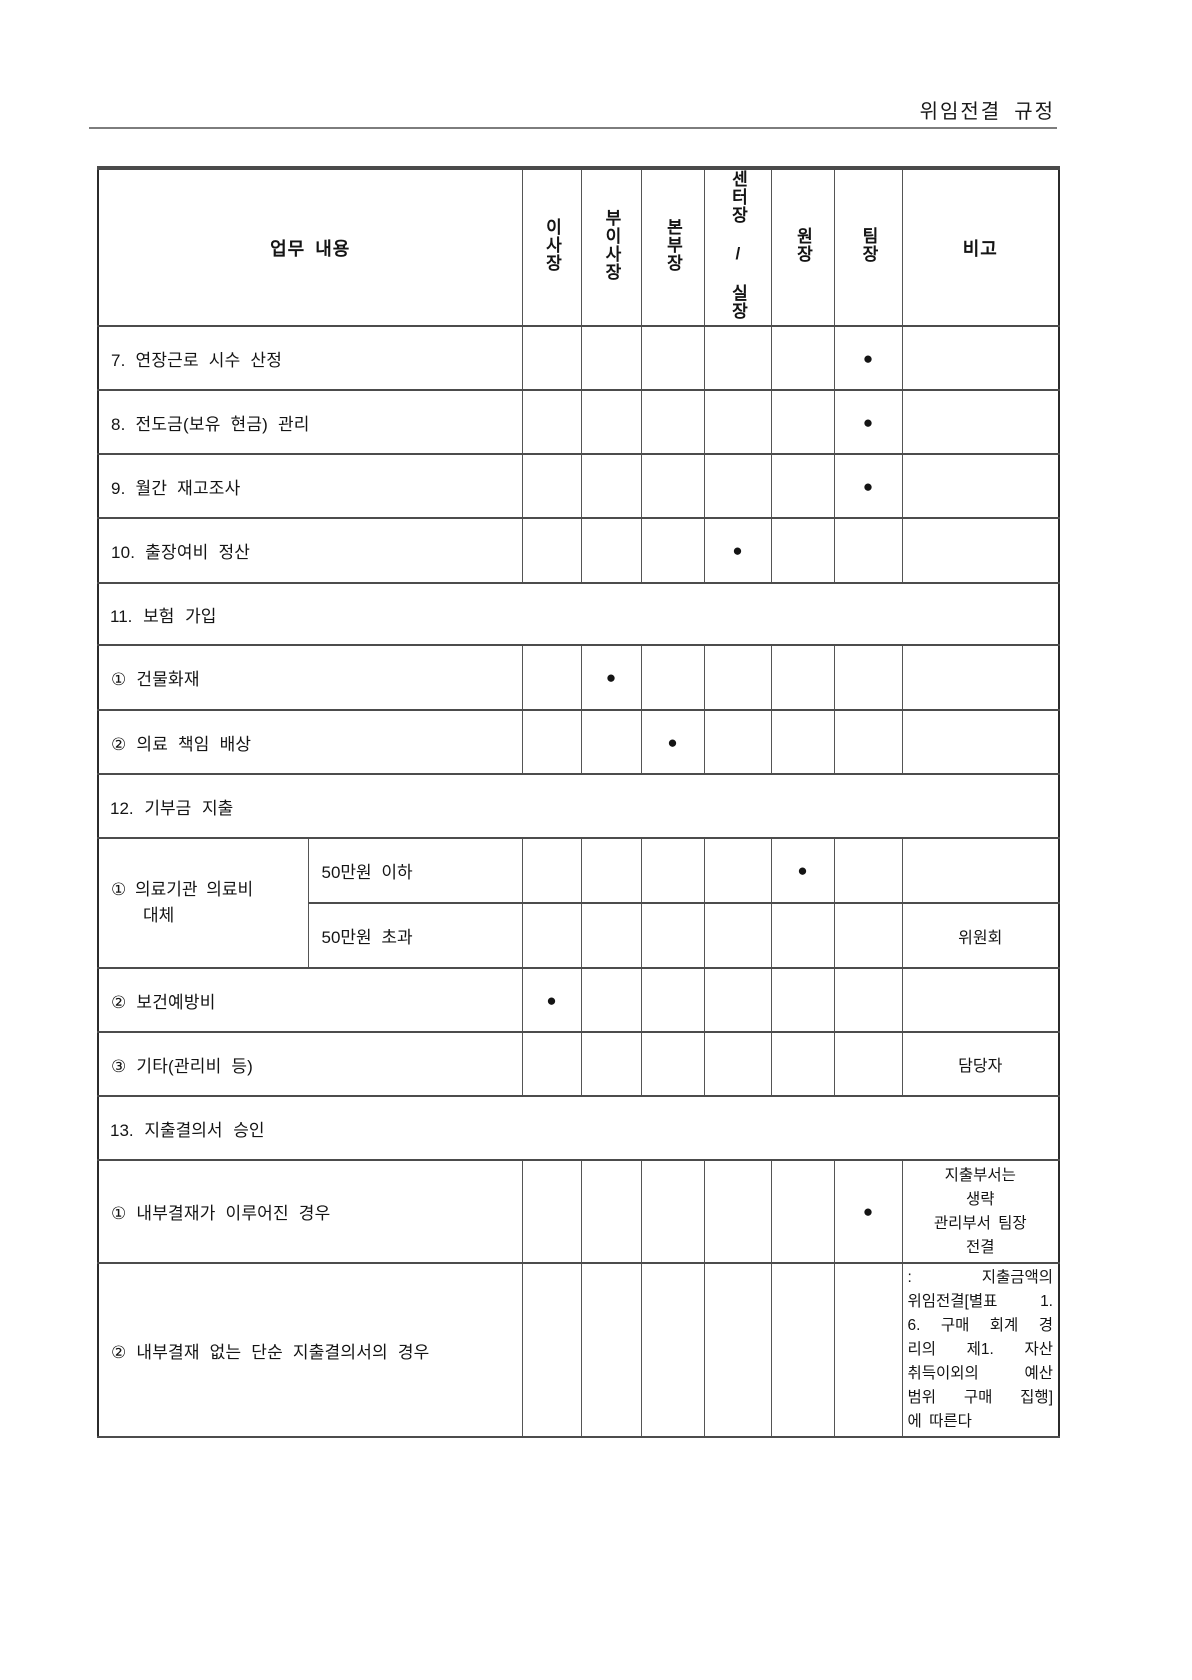  Describe the element at coordinates (980, 935) in the screenshot. I see `remark-cell: 위원회` at that location.